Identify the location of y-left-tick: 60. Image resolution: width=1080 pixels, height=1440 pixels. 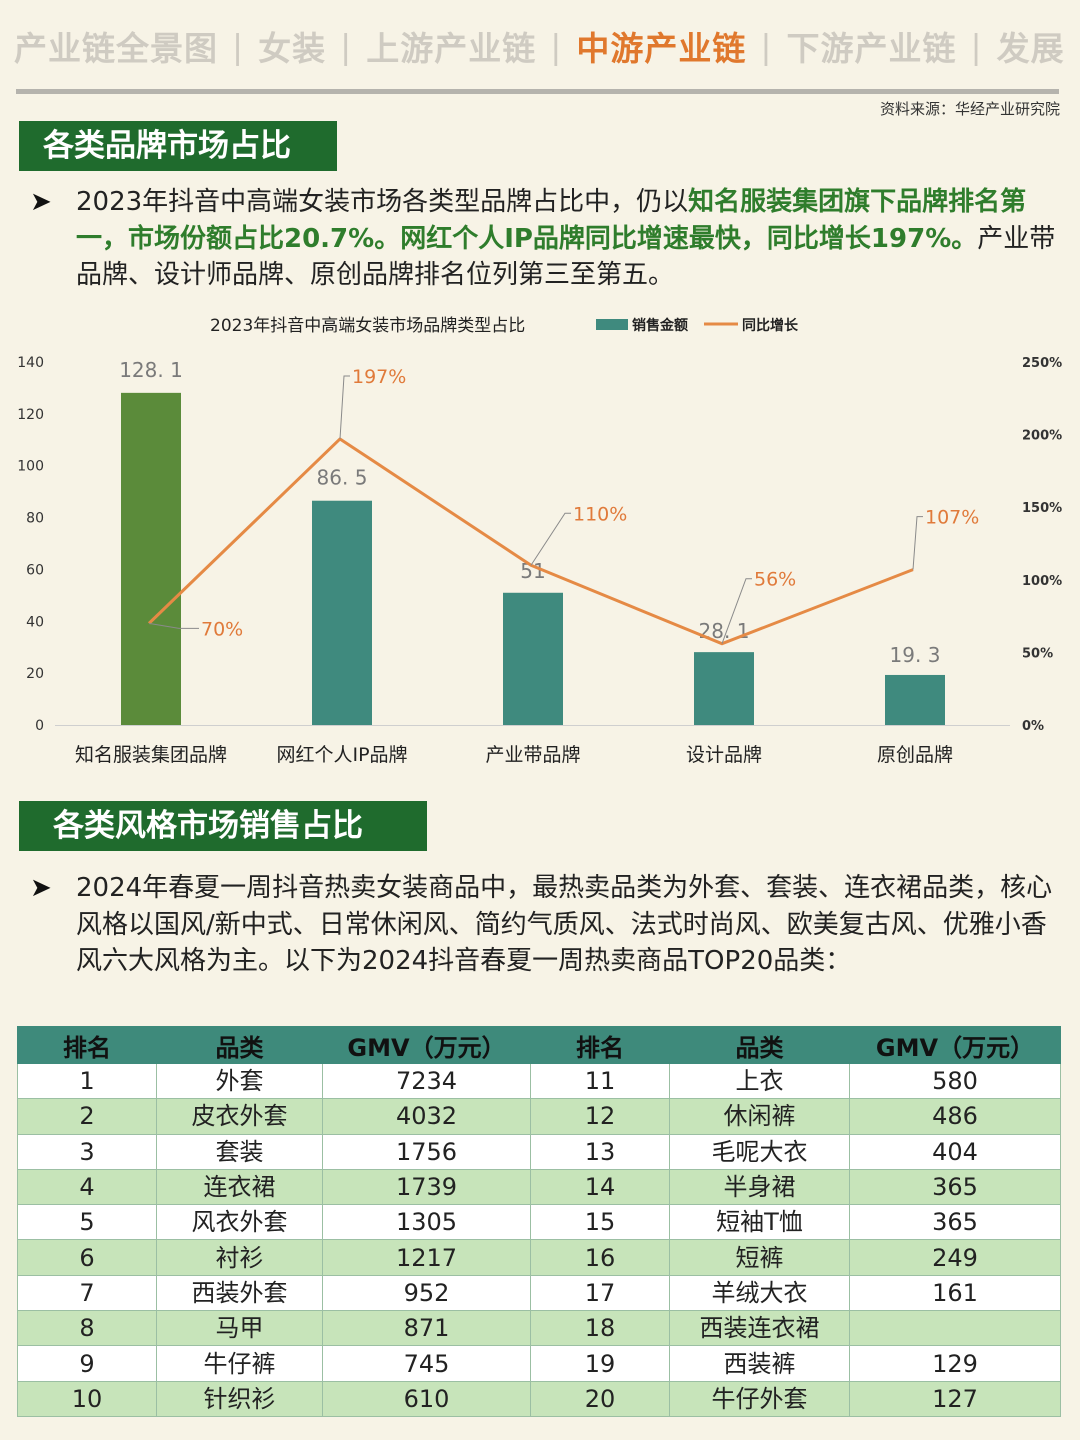
(35, 570).